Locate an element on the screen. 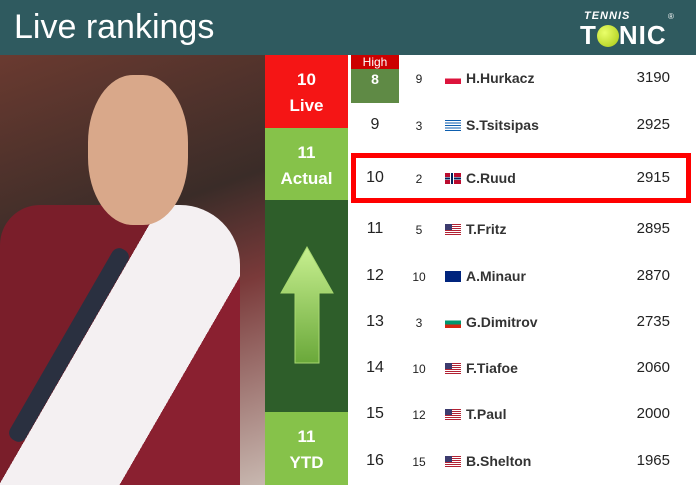 This screenshot has height=485, width=696. current-player-highlight is located at coordinates (521, 178).